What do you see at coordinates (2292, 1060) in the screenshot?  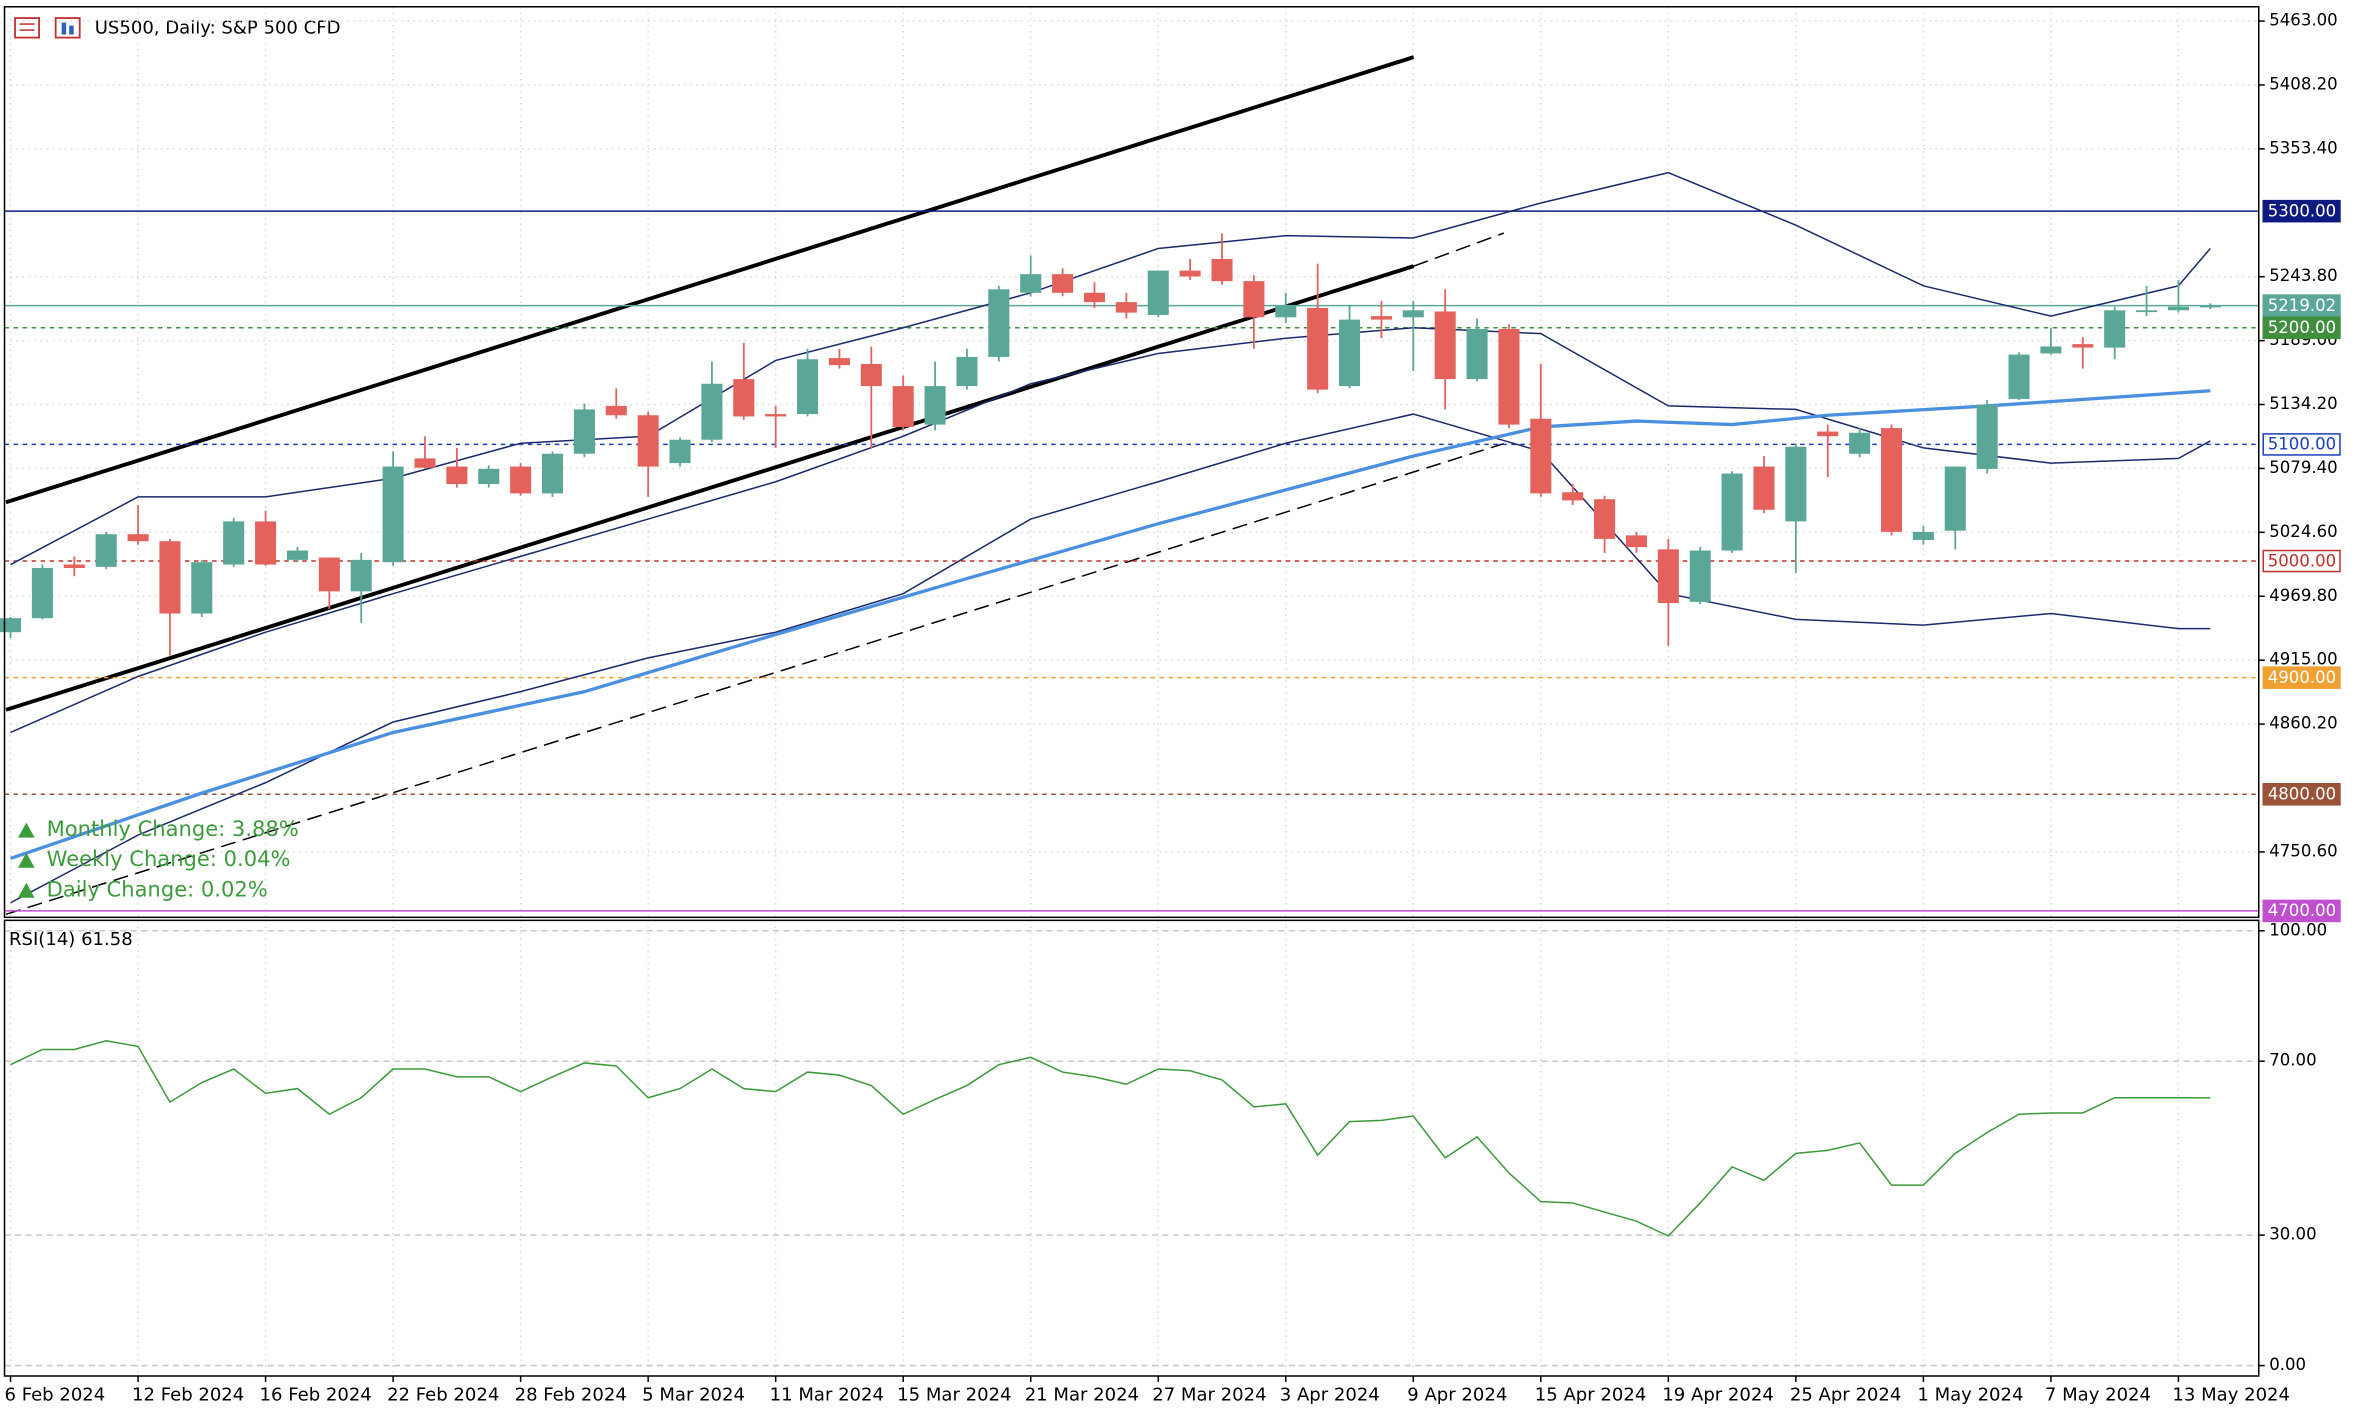 I see `rsi-y-tick-label: 70.00` at bounding box center [2292, 1060].